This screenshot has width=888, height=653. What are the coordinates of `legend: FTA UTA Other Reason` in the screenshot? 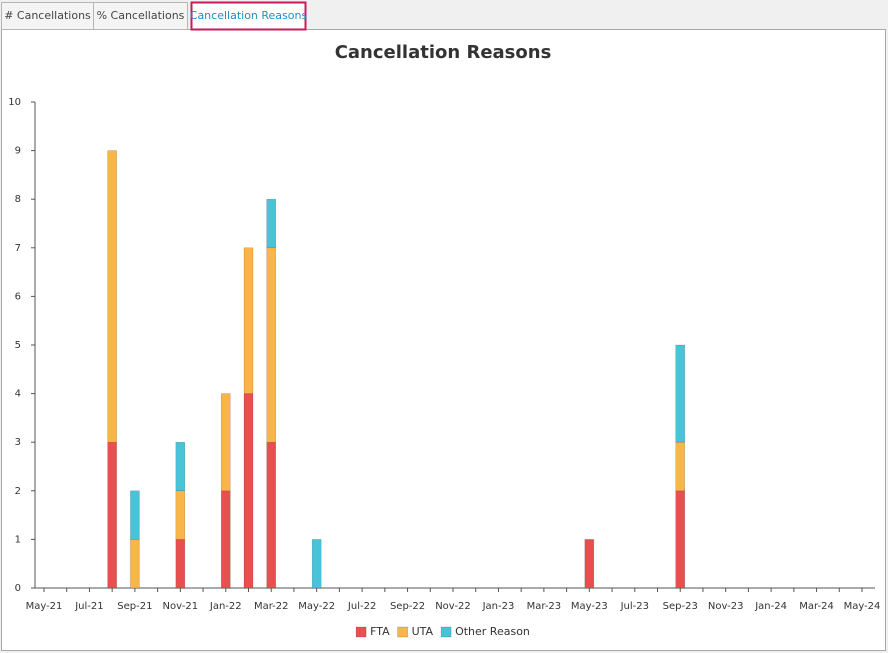 It's located at (442, 631).